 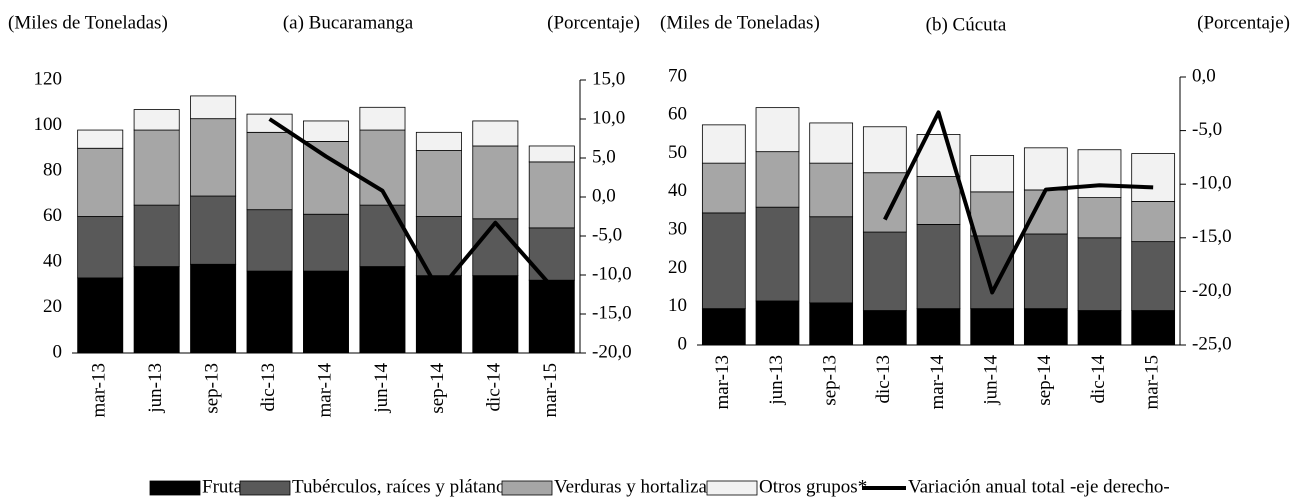 I want to click on y2-tick-label: 10,0, so click(x=608, y=117).